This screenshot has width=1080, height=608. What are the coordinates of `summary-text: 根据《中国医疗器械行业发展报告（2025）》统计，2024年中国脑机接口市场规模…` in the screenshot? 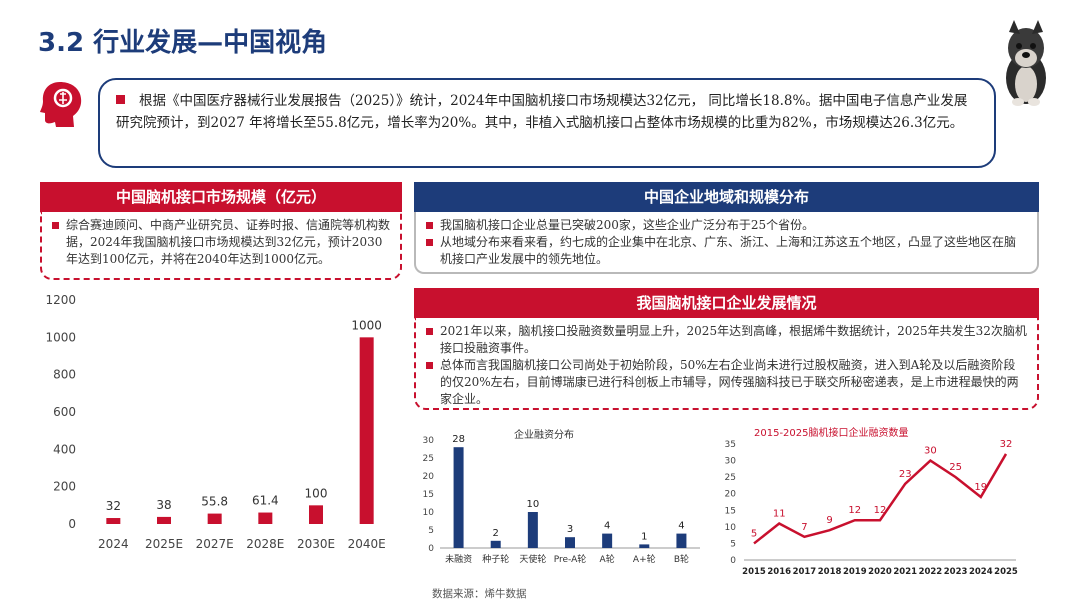 It's located at (542, 112).